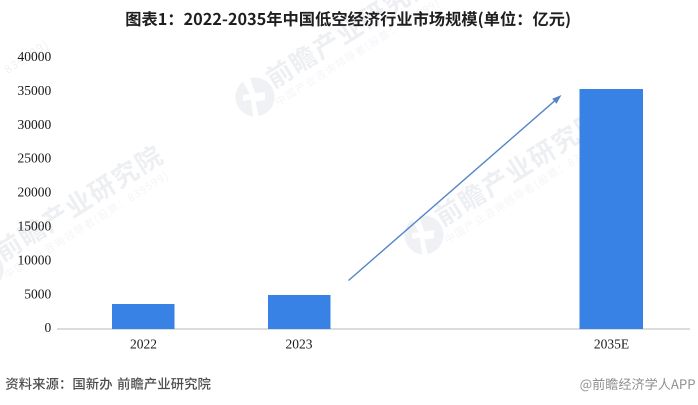 This screenshot has height=405, width=698. Describe the element at coordinates (299, 344) in the screenshot. I see `svg-text: 2023` at that location.